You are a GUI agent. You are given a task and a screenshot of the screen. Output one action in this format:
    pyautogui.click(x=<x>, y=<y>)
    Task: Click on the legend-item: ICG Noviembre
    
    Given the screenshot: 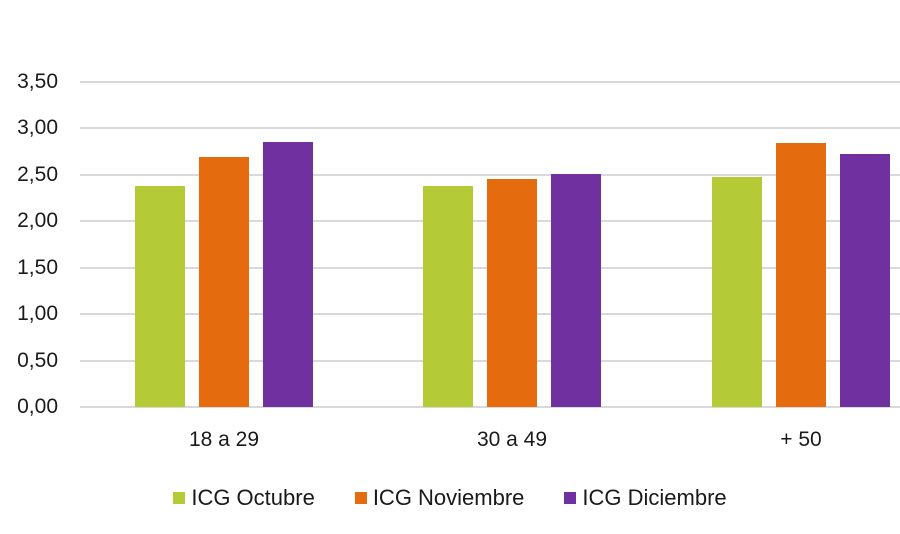 What is the action you would take?
    pyautogui.click(x=439, y=498)
    